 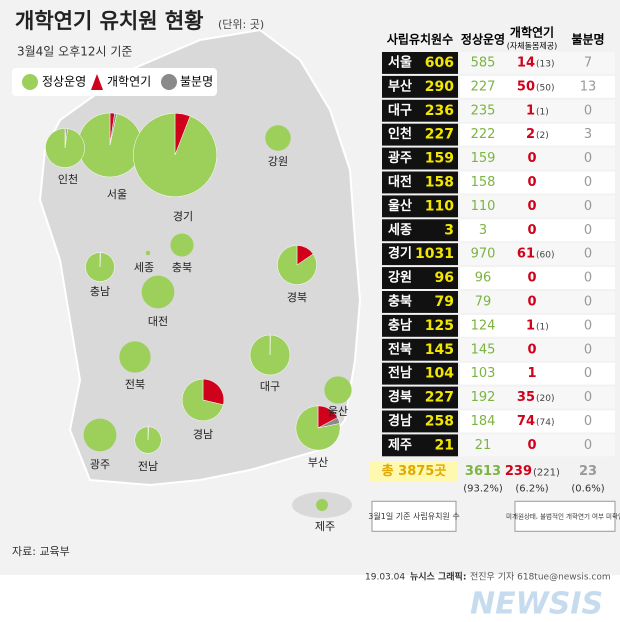 I want to click on normal-value: 222, so click(x=483, y=134).